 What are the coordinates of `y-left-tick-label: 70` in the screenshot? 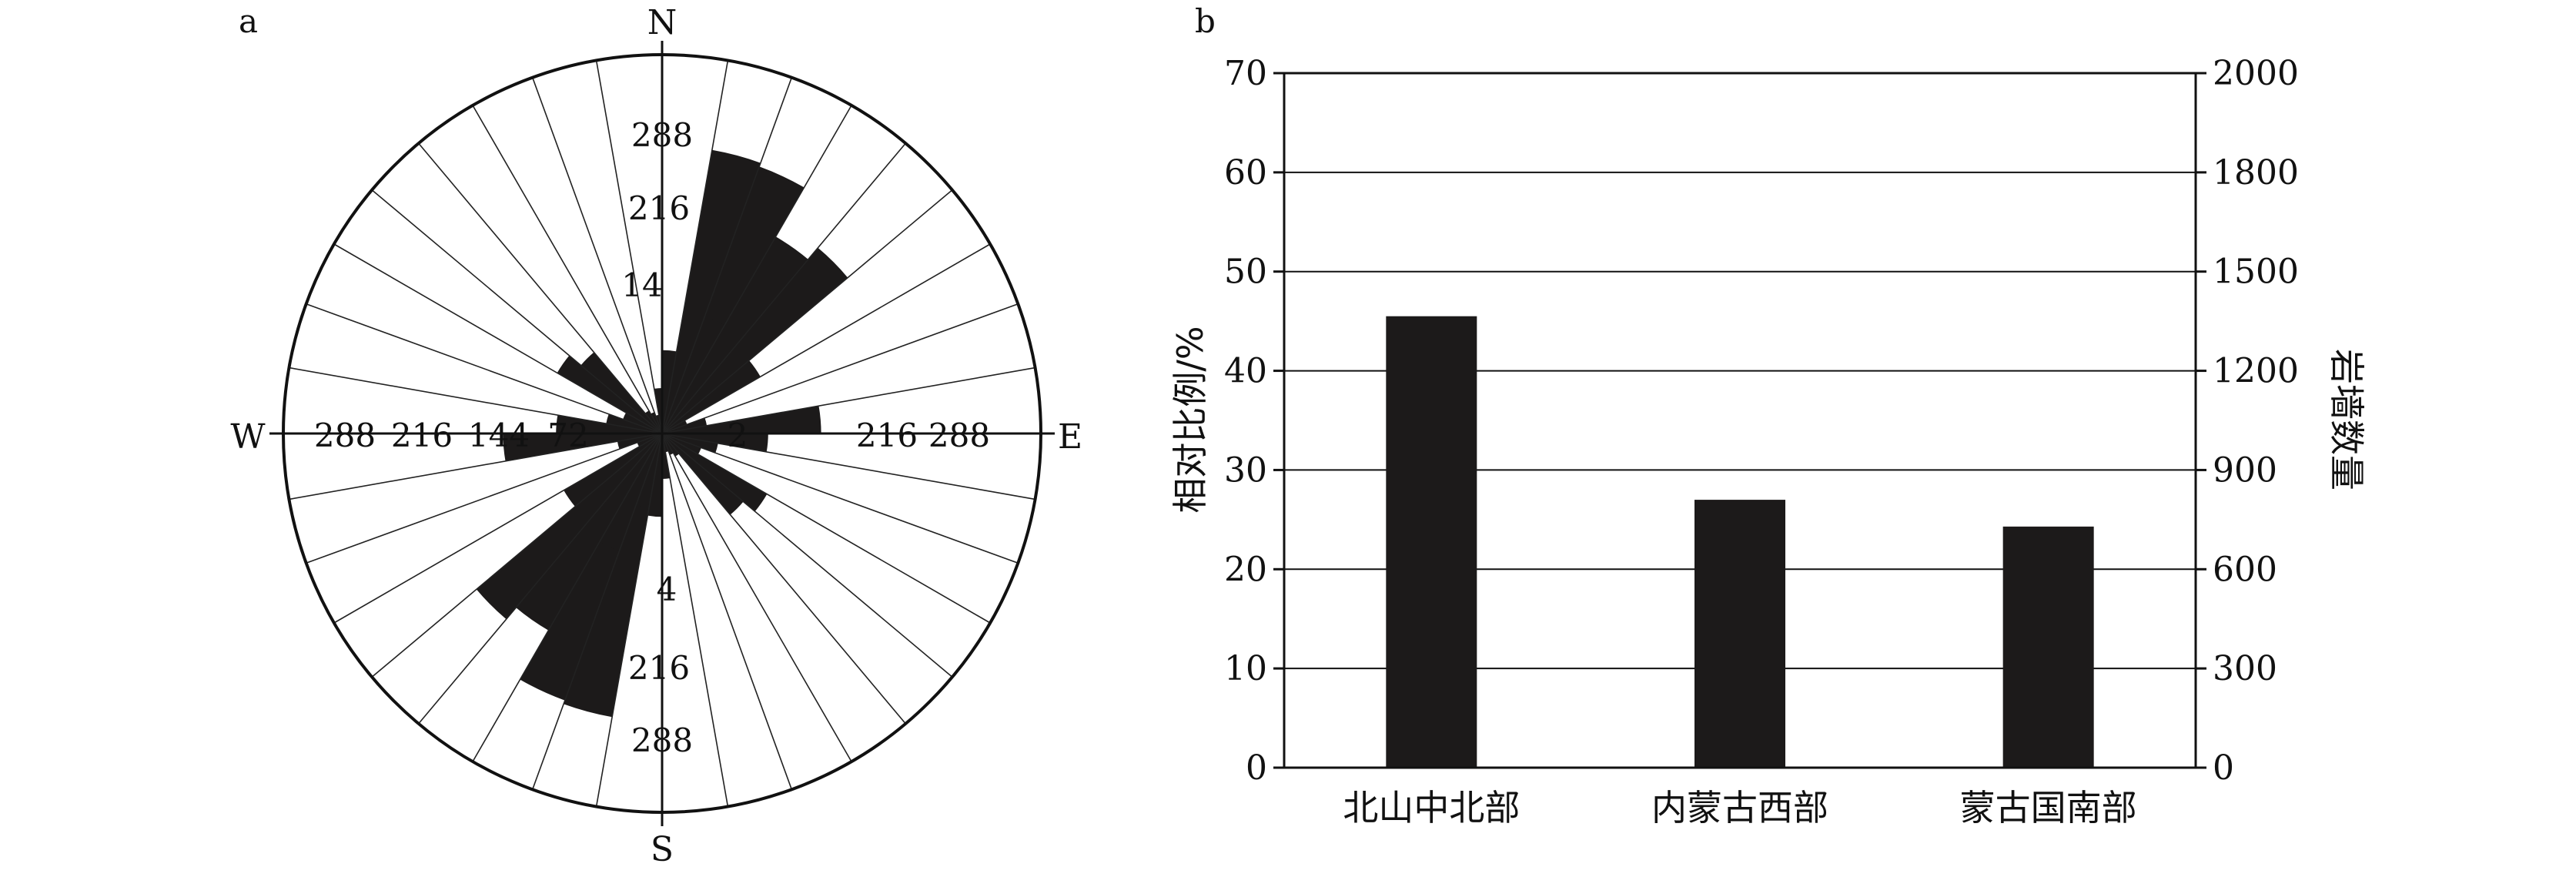 It's located at (1245, 73).